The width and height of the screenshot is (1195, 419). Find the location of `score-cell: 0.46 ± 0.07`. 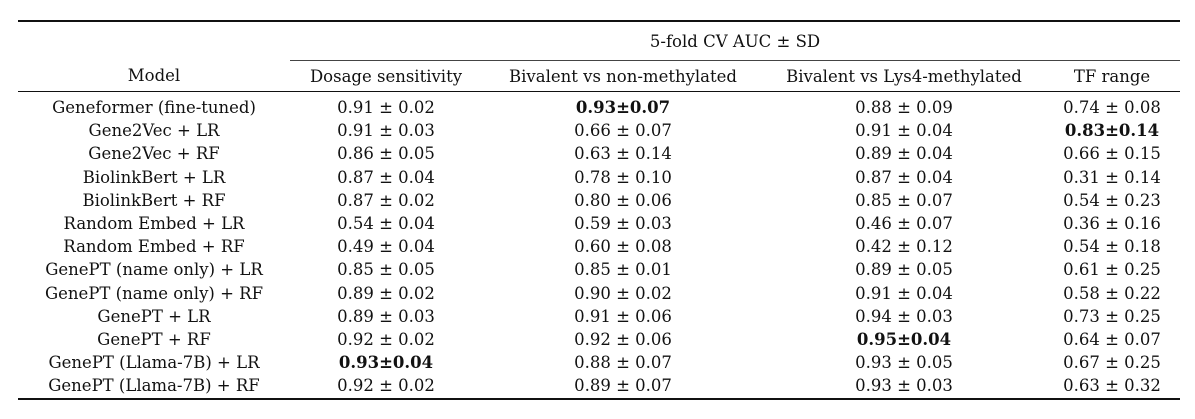

score-cell: 0.46 ± 0.07 is located at coordinates (904, 224).